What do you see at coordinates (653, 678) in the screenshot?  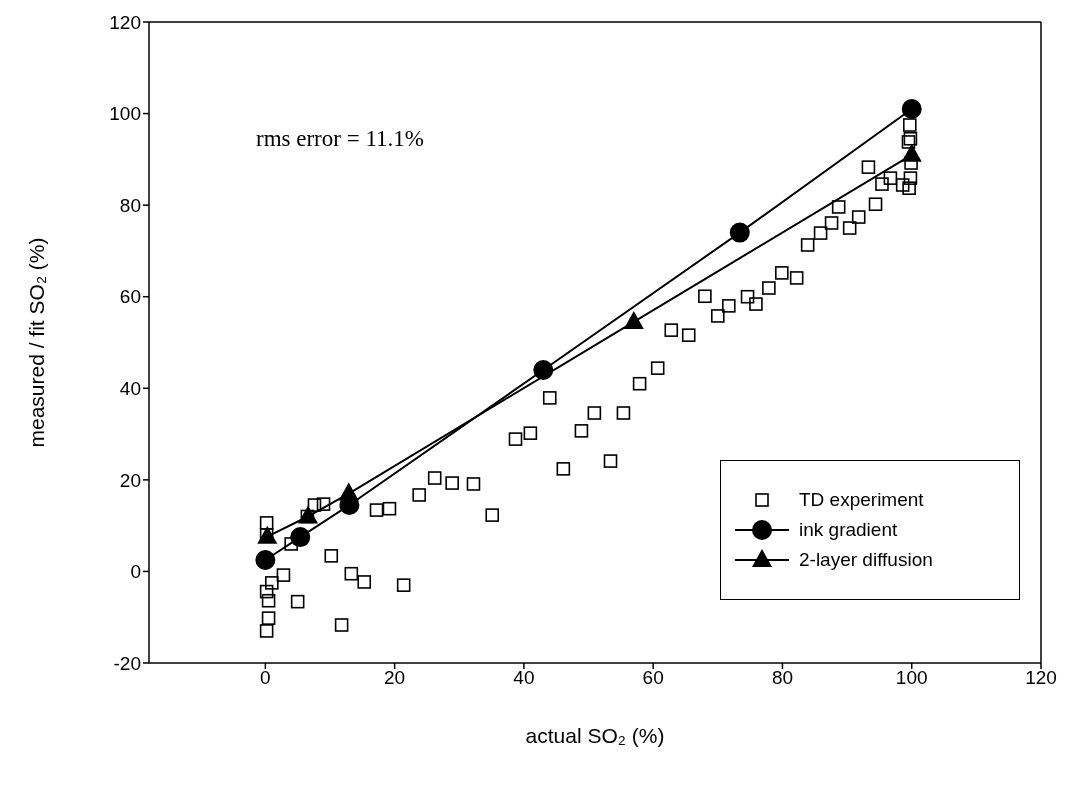 I see `x-tick-label: 60` at bounding box center [653, 678].